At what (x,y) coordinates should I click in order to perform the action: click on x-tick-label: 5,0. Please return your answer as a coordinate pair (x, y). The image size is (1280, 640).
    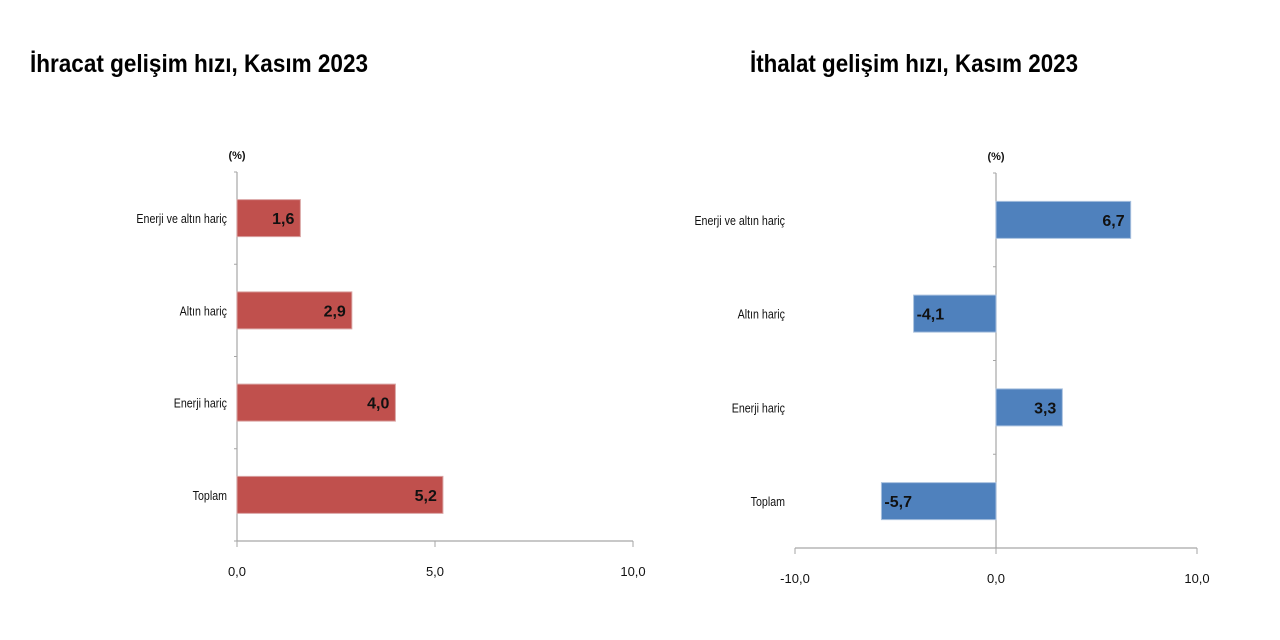
    Looking at the image, I should click on (435, 571).